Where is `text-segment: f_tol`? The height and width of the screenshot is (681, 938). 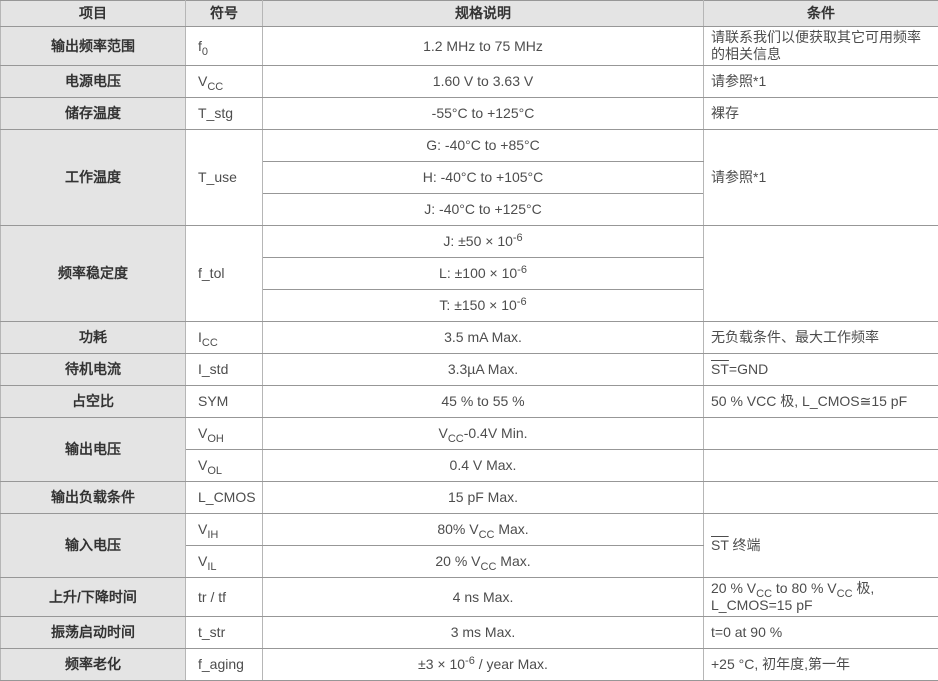 text-segment: f_tol is located at coordinates (211, 273).